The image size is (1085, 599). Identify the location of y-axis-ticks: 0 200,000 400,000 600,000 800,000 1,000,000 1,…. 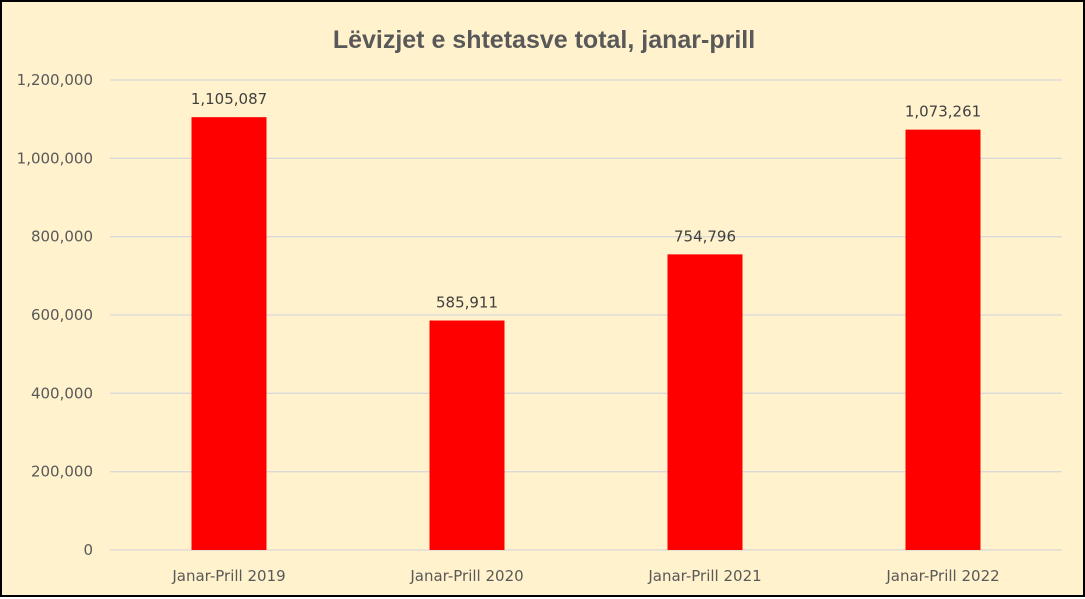
(55, 315).